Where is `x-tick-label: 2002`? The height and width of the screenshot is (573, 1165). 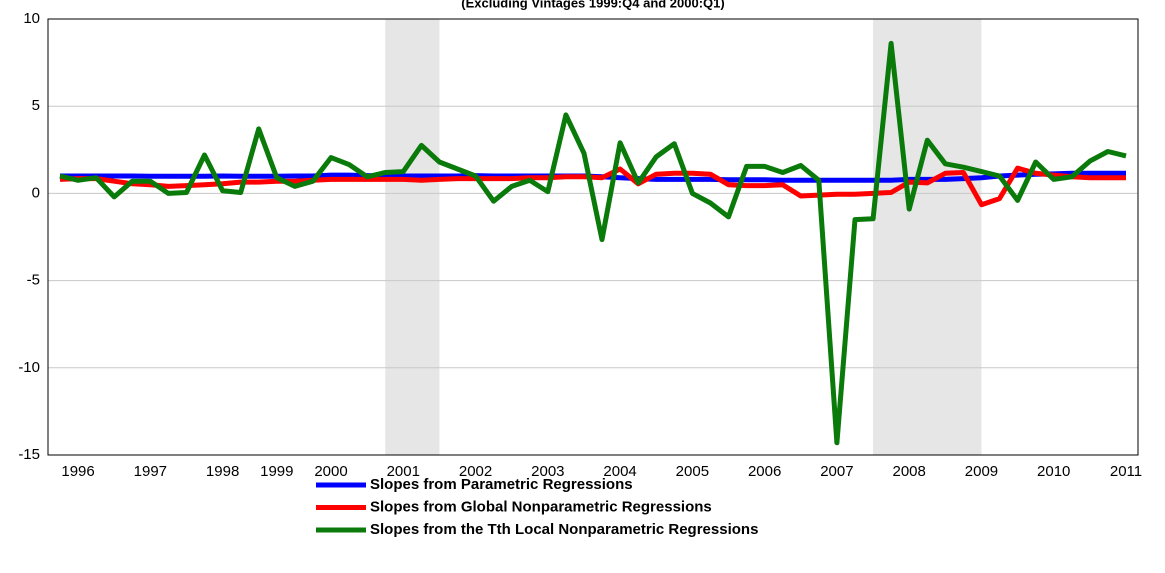 x-tick-label: 2002 is located at coordinates (475, 471).